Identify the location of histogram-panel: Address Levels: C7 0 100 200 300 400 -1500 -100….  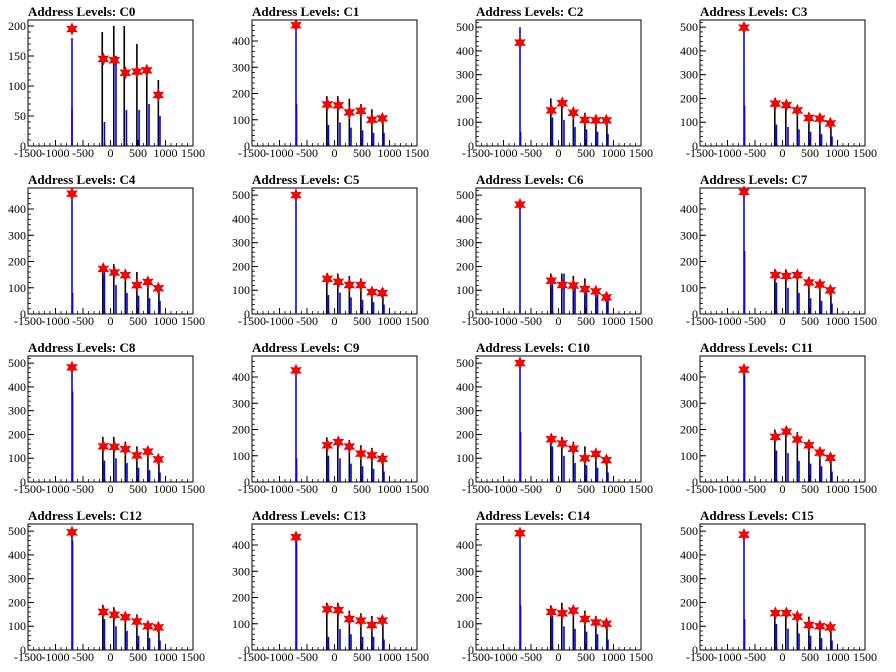
(784, 252).